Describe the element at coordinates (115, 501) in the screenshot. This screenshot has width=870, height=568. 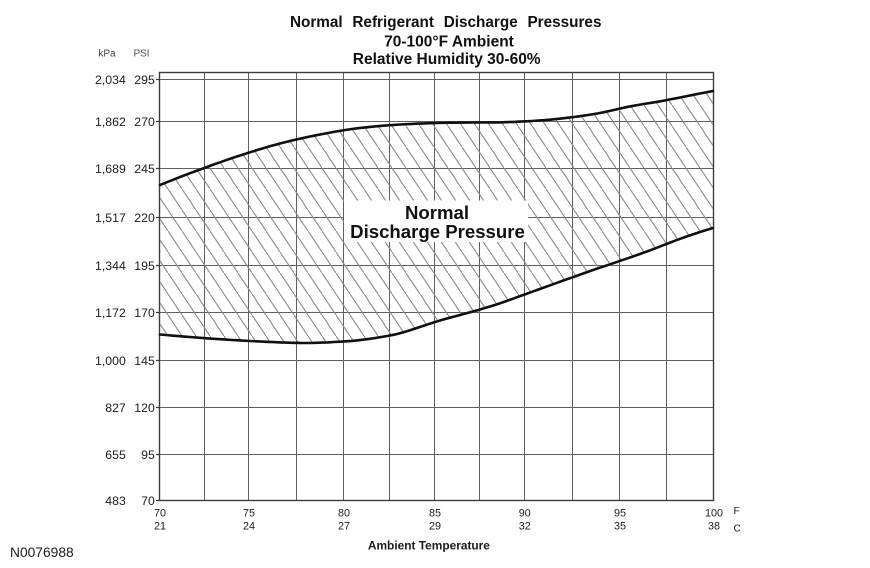
I see `svg-text: 483` at that location.